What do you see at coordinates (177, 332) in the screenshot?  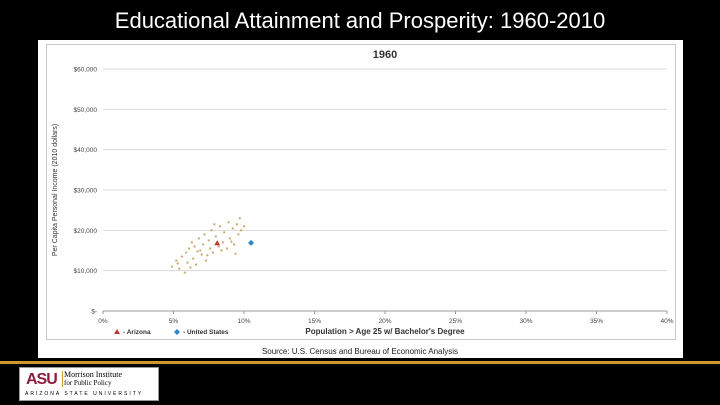 I see `legend-marker-united-states` at bounding box center [177, 332].